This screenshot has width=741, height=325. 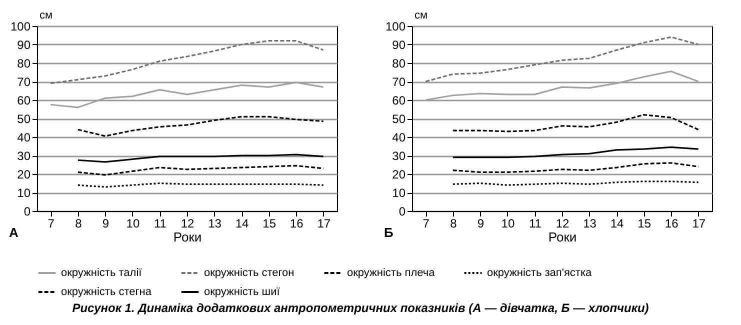 I want to click on text: Рисунок 1. Динаміка додаткових антропометричних показників (А — дівчатка, Б — хлопчики), so click(x=360, y=308).